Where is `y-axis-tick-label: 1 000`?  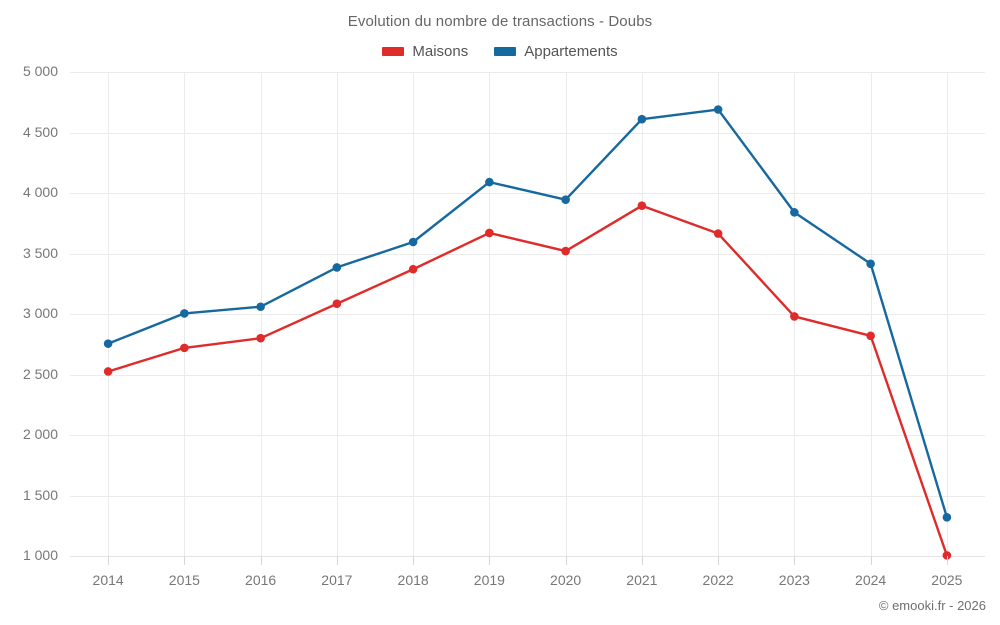 y-axis-tick-label: 1 000 is located at coordinates (40, 555).